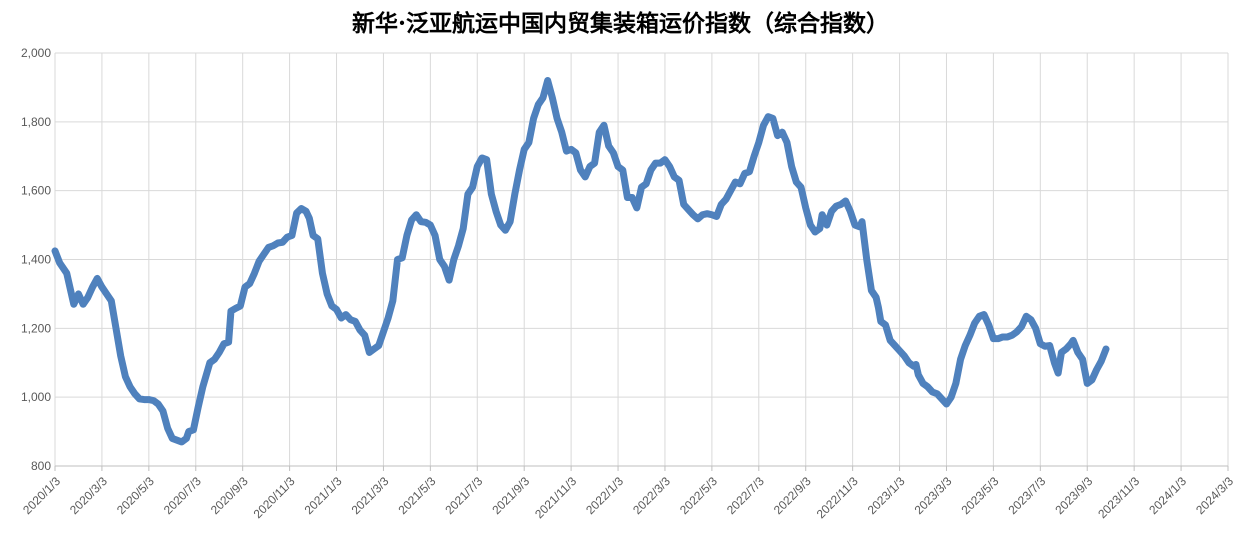  I want to click on x-tick-label: 2020/5/3, so click(135, 495).